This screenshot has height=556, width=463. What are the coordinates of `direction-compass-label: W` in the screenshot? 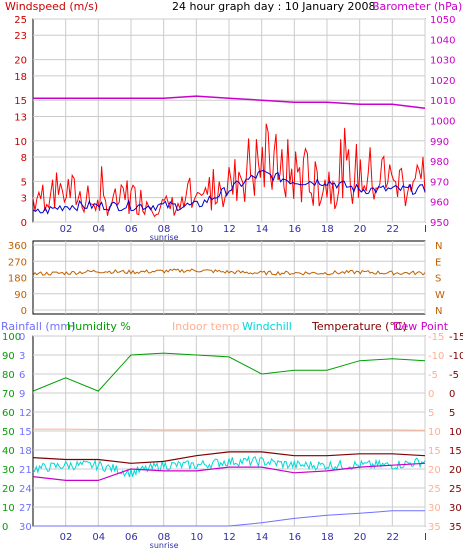 It's located at (440, 295).